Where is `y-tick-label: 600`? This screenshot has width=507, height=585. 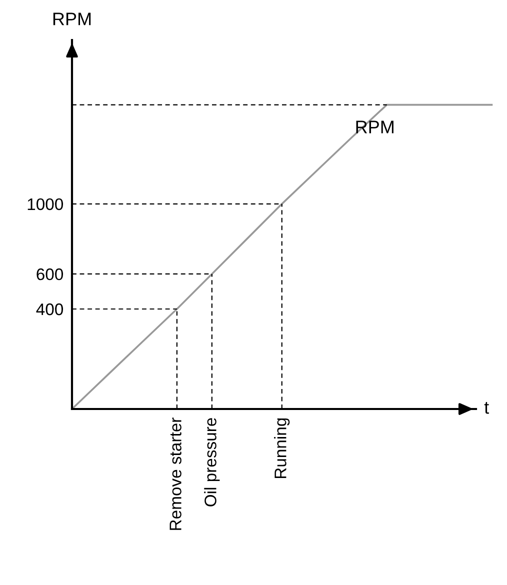
y-tick-label: 600 is located at coordinates (50, 274).